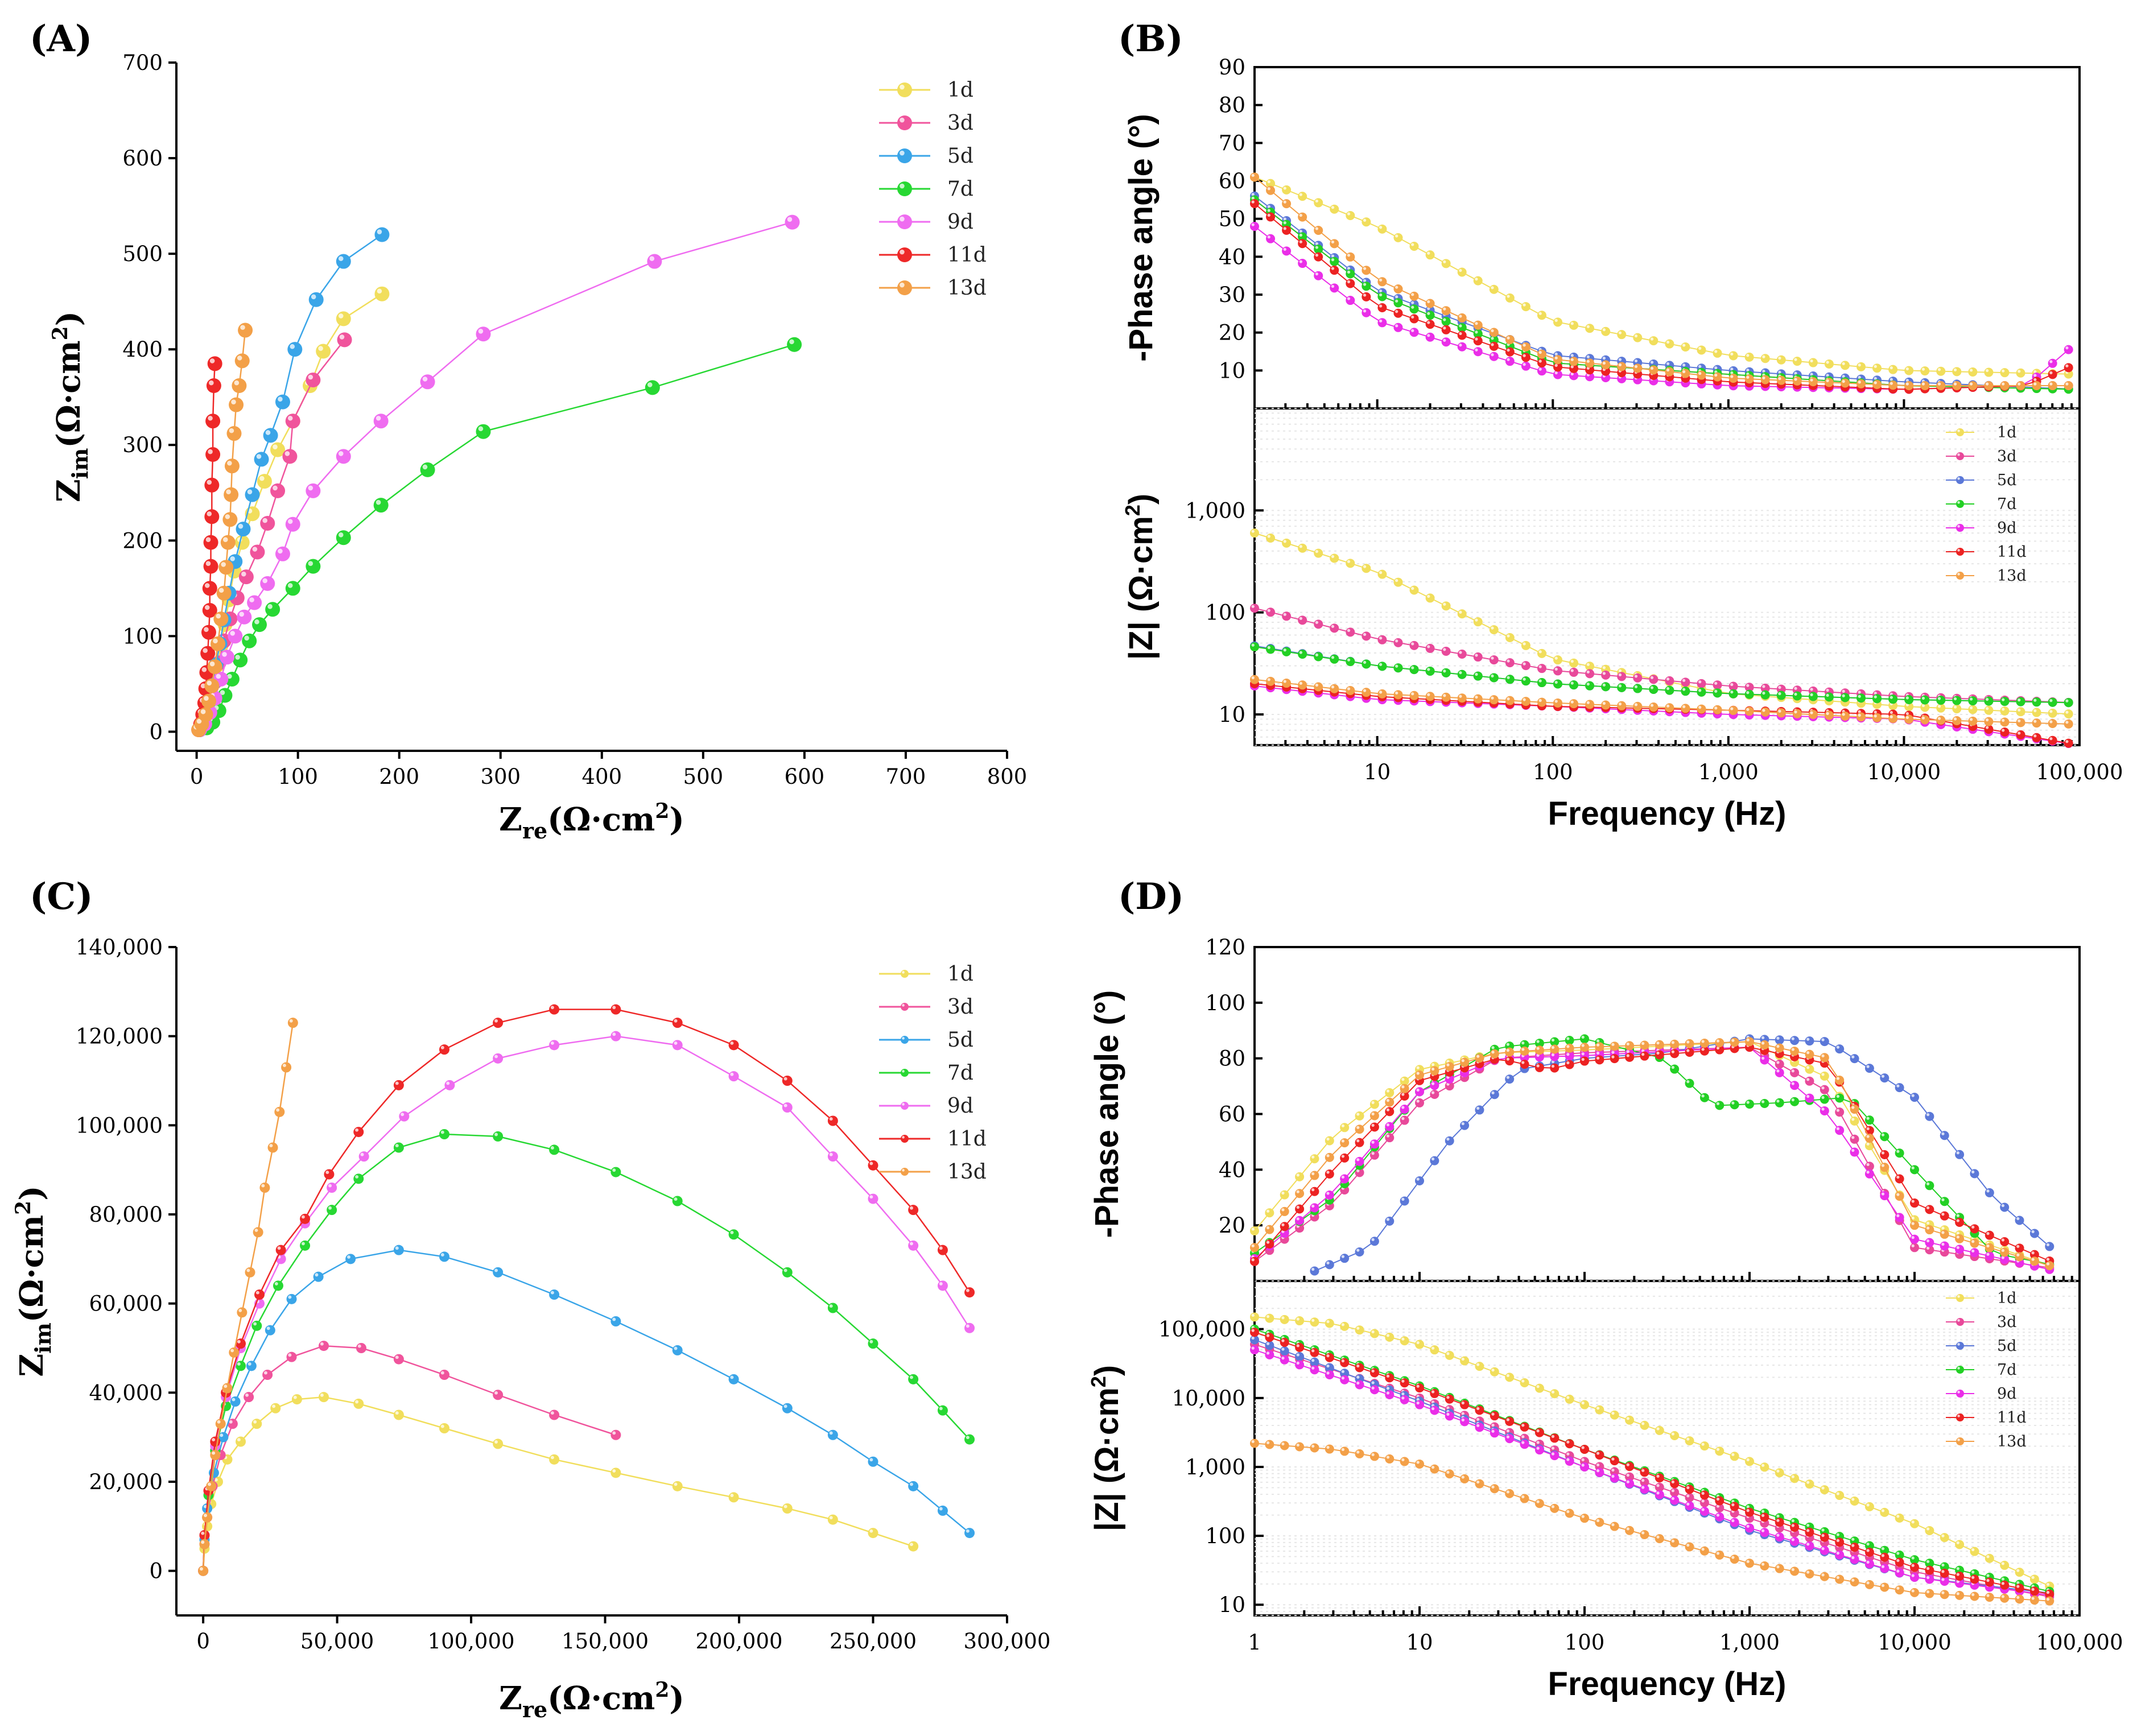  I want to click on data-point-7d, so click(256, 1325).